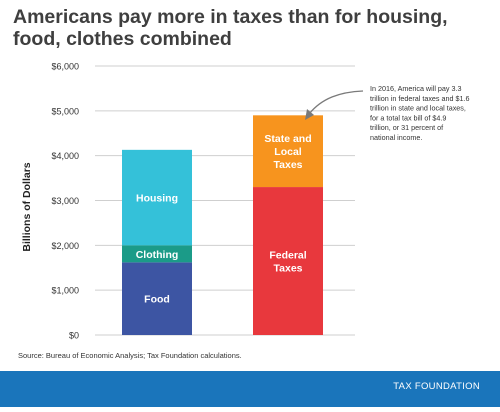 This screenshot has width=500, height=412. Describe the element at coordinates (65, 291) in the screenshot. I see `y-tick-label: $1,000` at that location.